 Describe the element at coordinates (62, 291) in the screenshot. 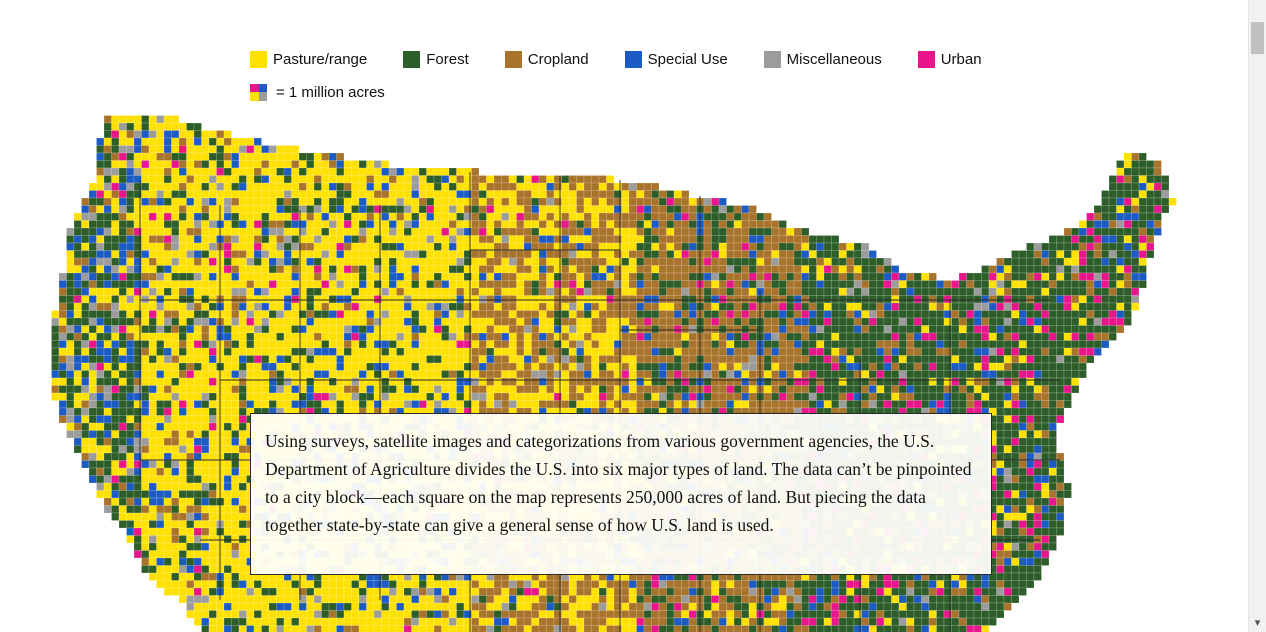

I see `land-tile-1912` at that location.